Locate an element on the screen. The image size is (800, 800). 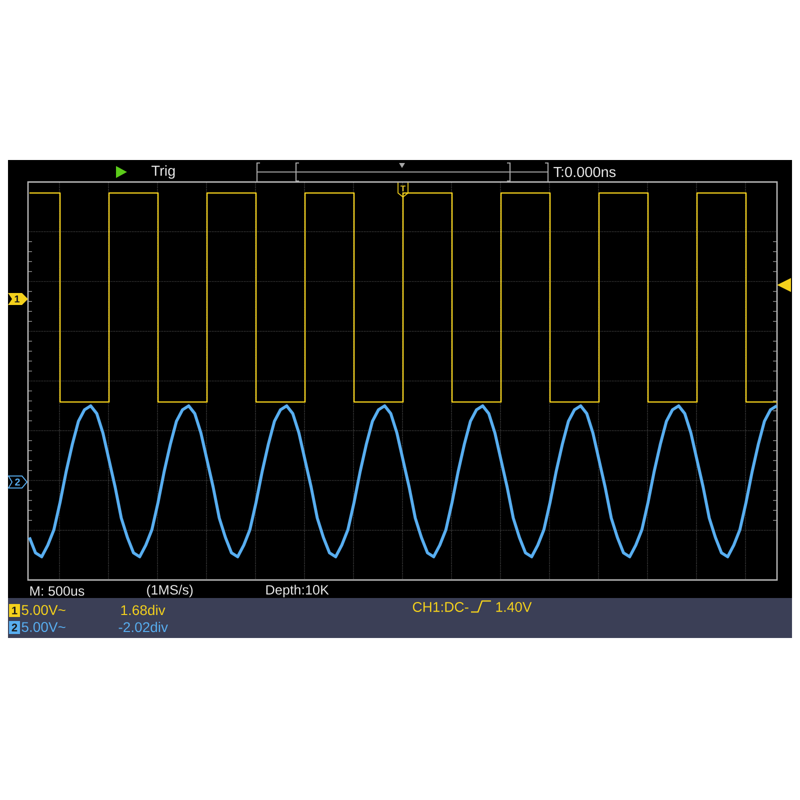
text: Trig is located at coordinates (163, 172).